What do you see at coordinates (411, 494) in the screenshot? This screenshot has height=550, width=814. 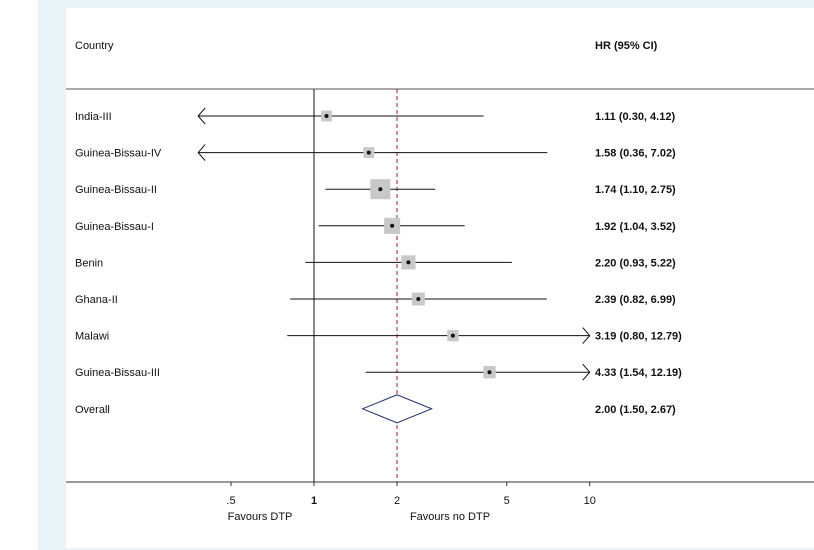 I see `x-axis-ticks: .5 1 2 5 10` at bounding box center [411, 494].